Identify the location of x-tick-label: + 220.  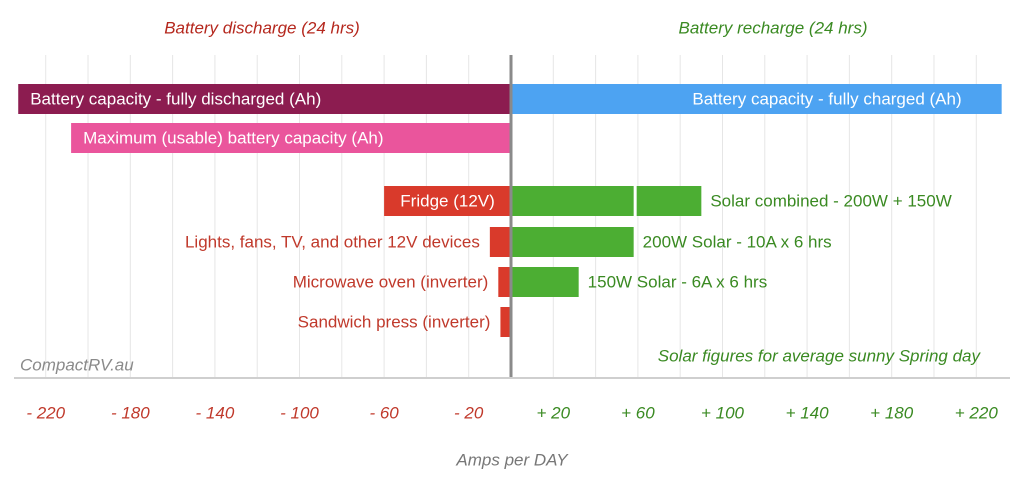
(977, 412).